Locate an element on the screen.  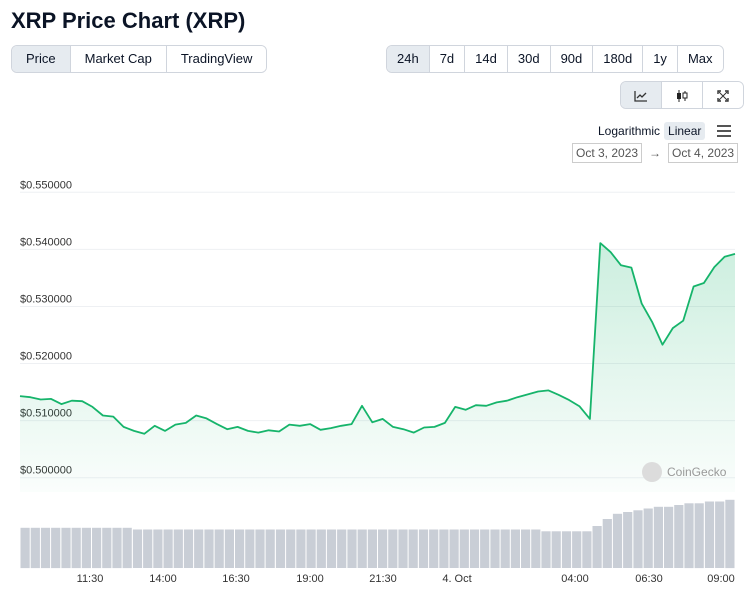
x-tick-label: 04:00 is located at coordinates (575, 579).